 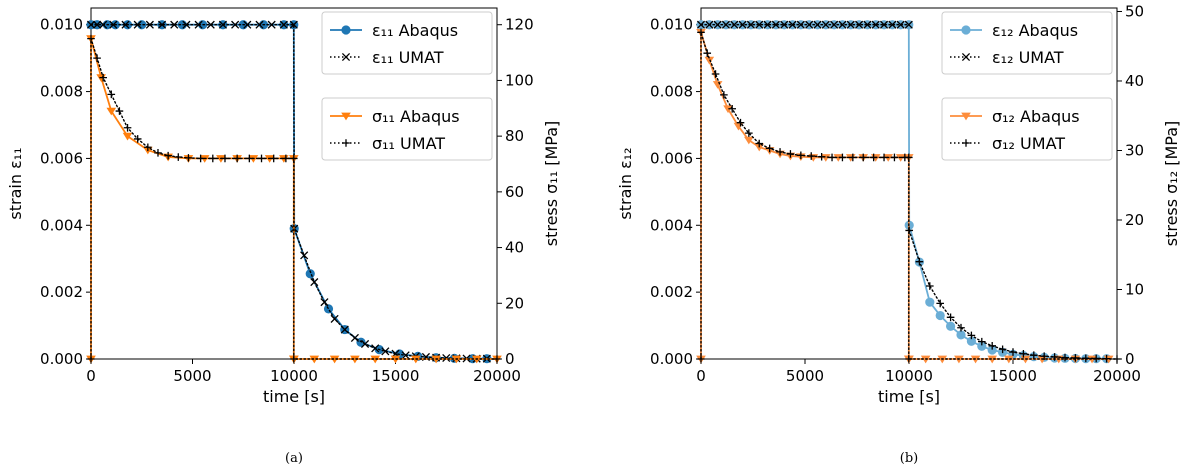 What do you see at coordinates (15, 183) in the screenshot?
I see `y-left-axis-label: strain ε₁₁` at bounding box center [15, 183].